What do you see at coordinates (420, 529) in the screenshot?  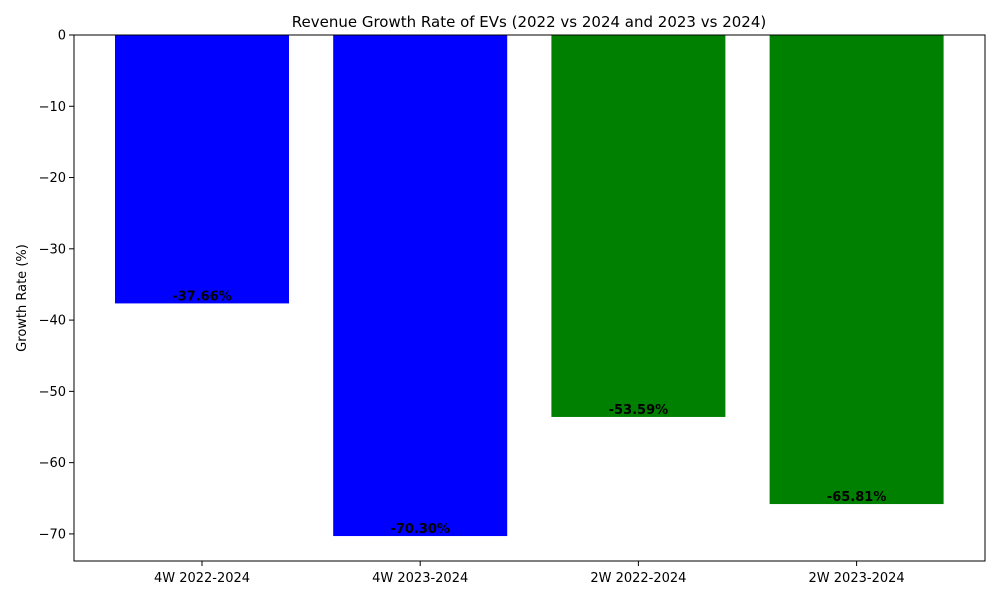 I see `bar-value-label: -70.30%` at bounding box center [420, 529].